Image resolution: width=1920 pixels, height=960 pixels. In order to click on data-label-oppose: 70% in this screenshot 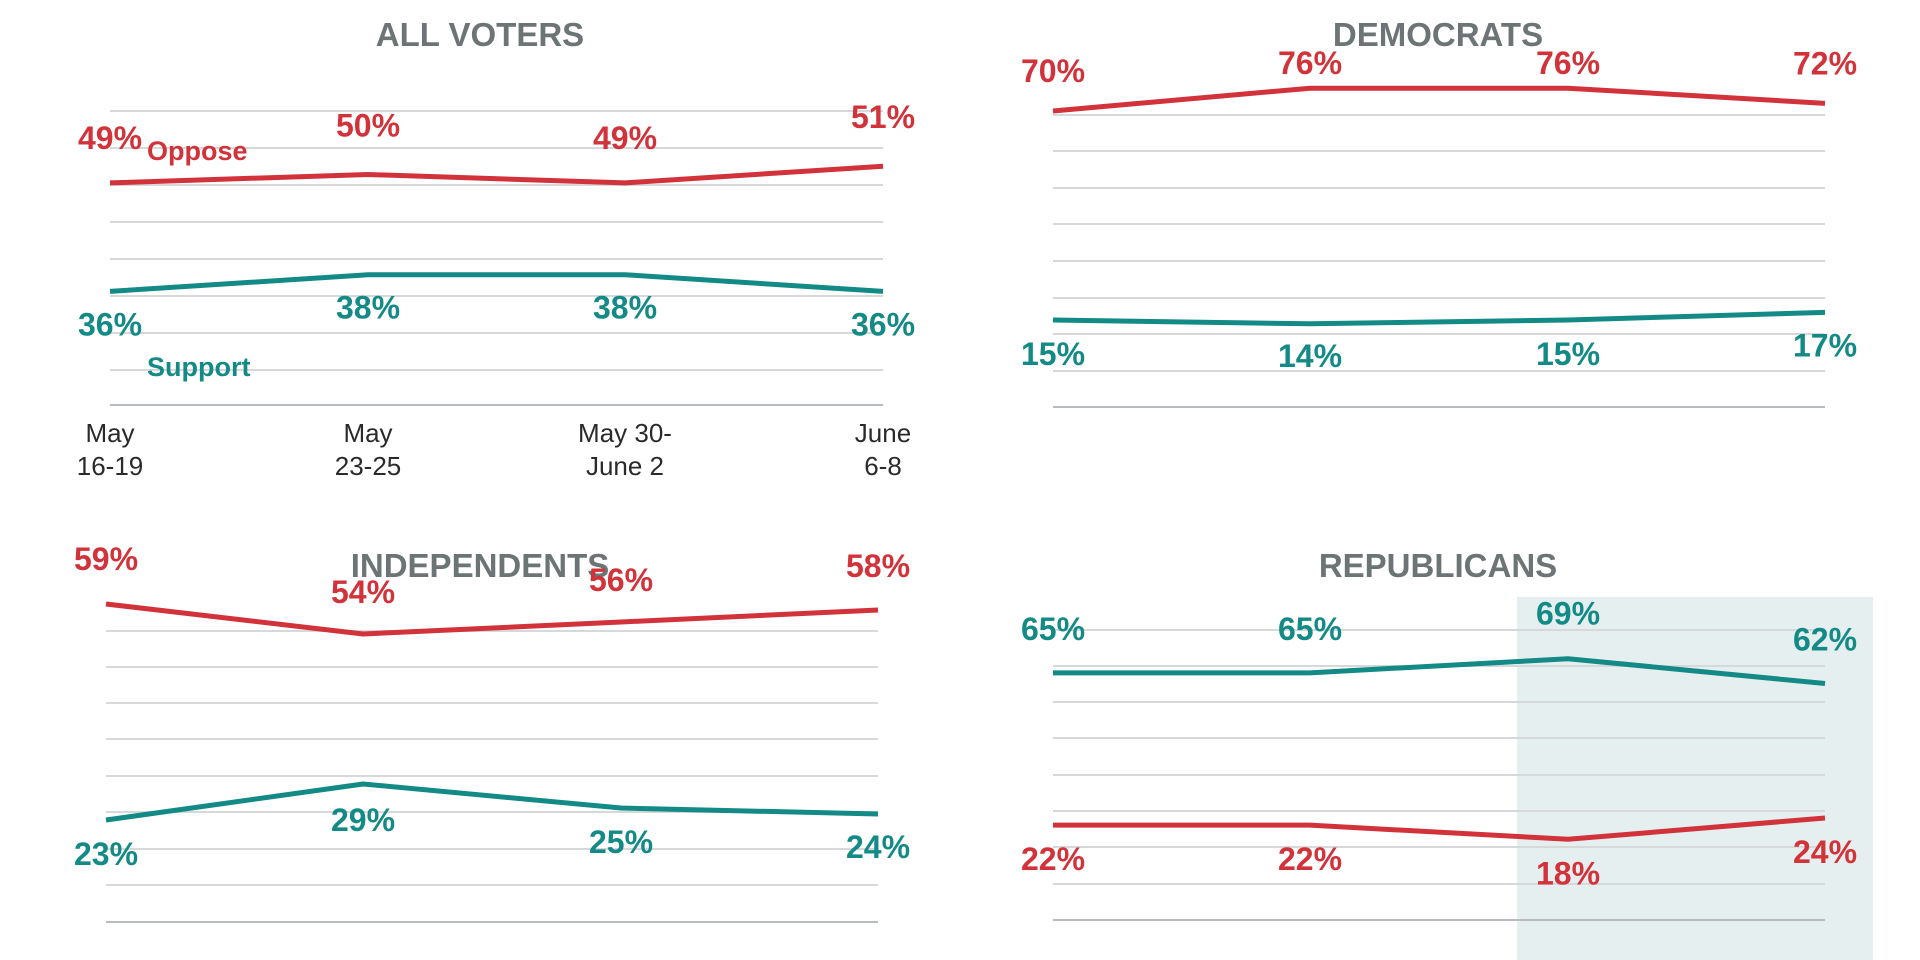, I will do `click(1053, 71)`.